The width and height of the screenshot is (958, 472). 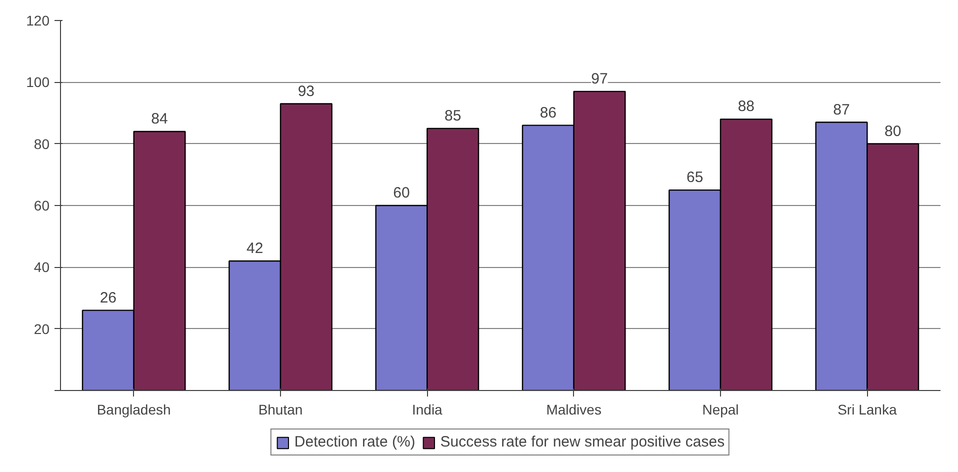 What do you see at coordinates (255, 248) in the screenshot?
I see `data-label: 42` at bounding box center [255, 248].